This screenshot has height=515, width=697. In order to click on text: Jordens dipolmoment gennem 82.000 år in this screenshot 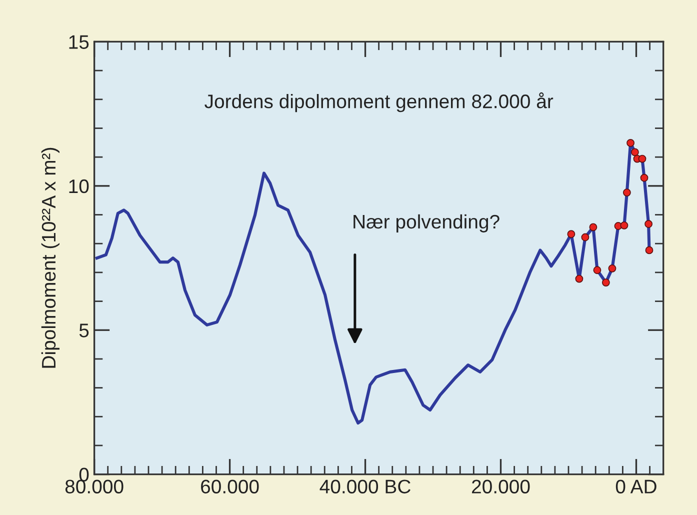, I will do `click(379, 102)`.